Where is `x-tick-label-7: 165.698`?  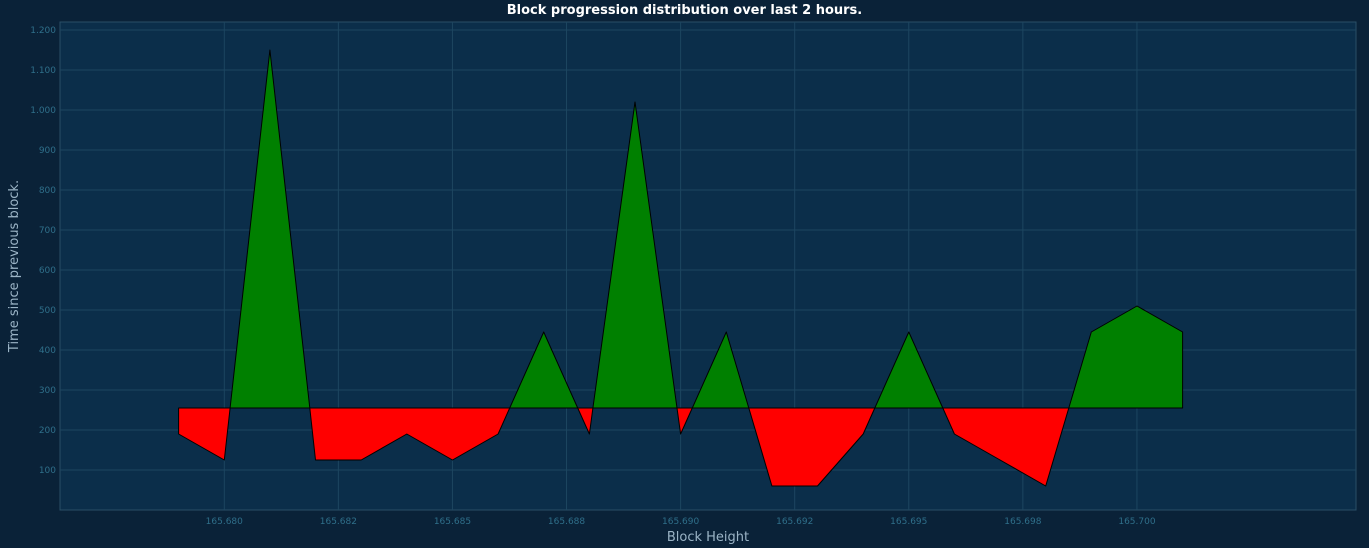
x-tick-label-7: 165.698 is located at coordinates (1022, 522).